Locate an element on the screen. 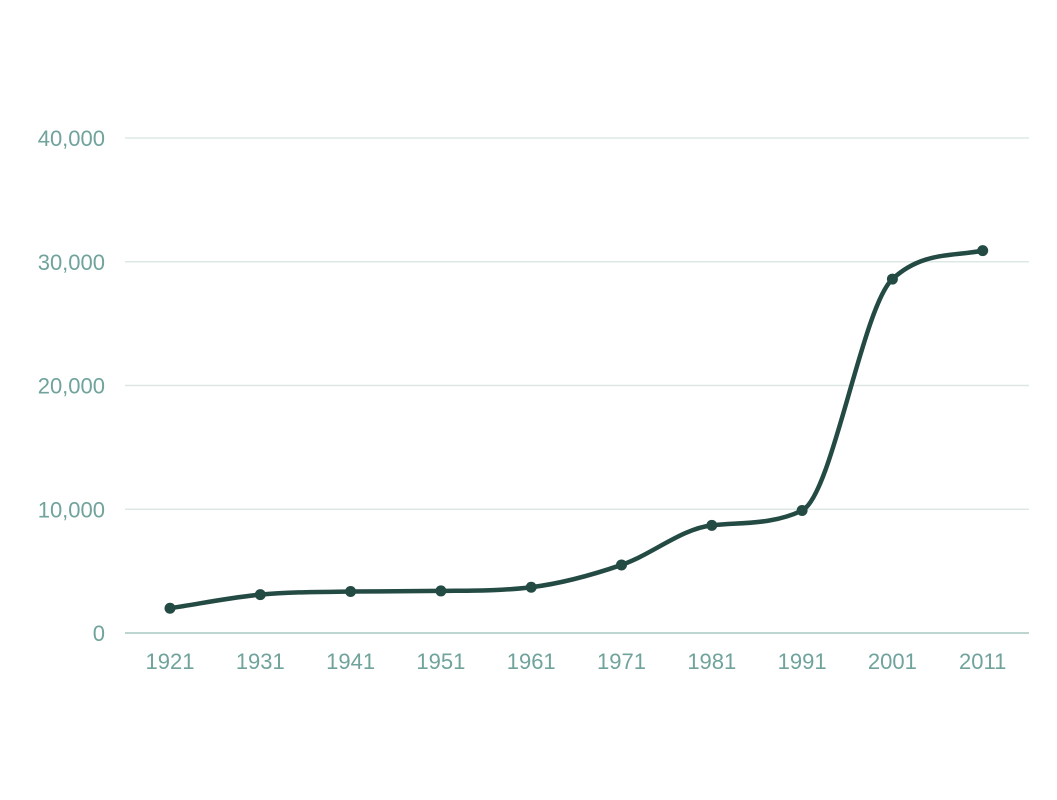 Image resolution: width=1057 pixels, height=800 pixels. x-tick-label: 2011 is located at coordinates (982, 661).